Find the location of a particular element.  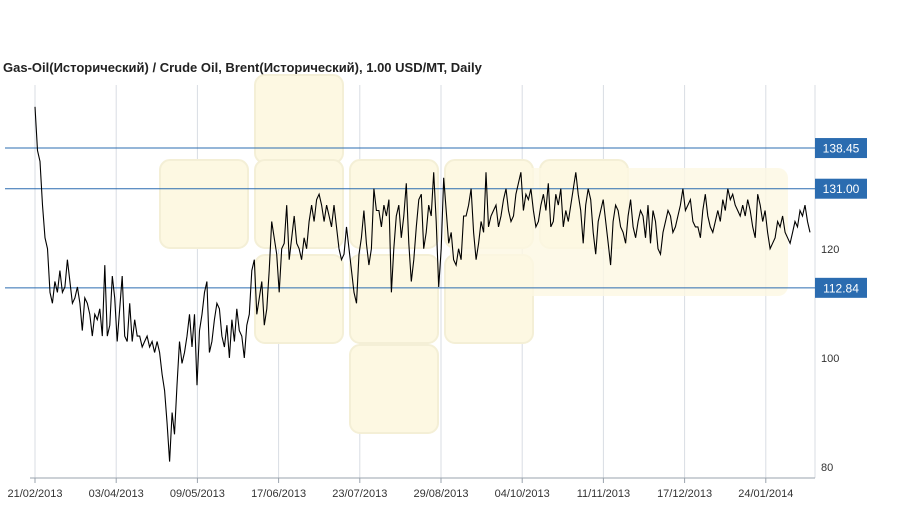

x-tick-label: 09/05/2013 is located at coordinates (197, 494).